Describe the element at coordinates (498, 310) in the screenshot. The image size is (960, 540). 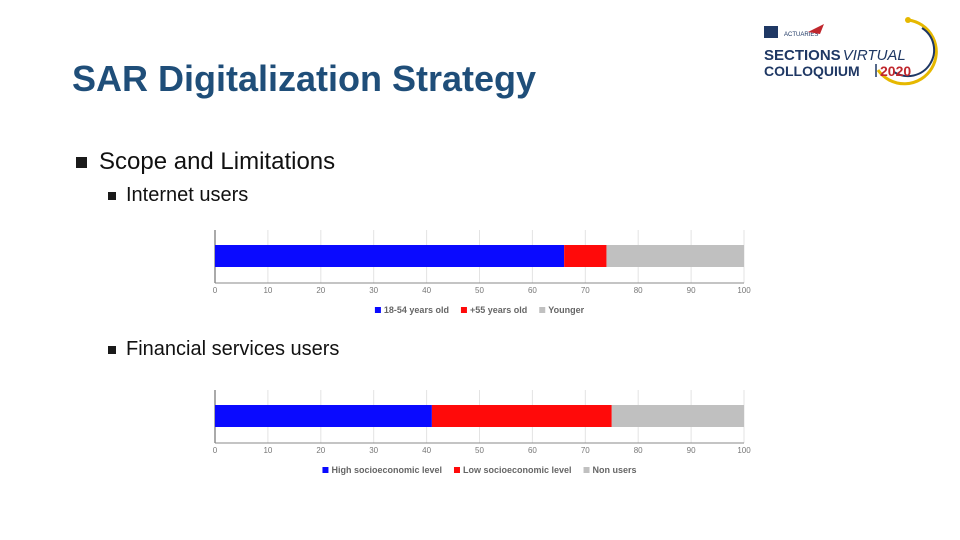
I see `legend-label: +55 years old` at that location.